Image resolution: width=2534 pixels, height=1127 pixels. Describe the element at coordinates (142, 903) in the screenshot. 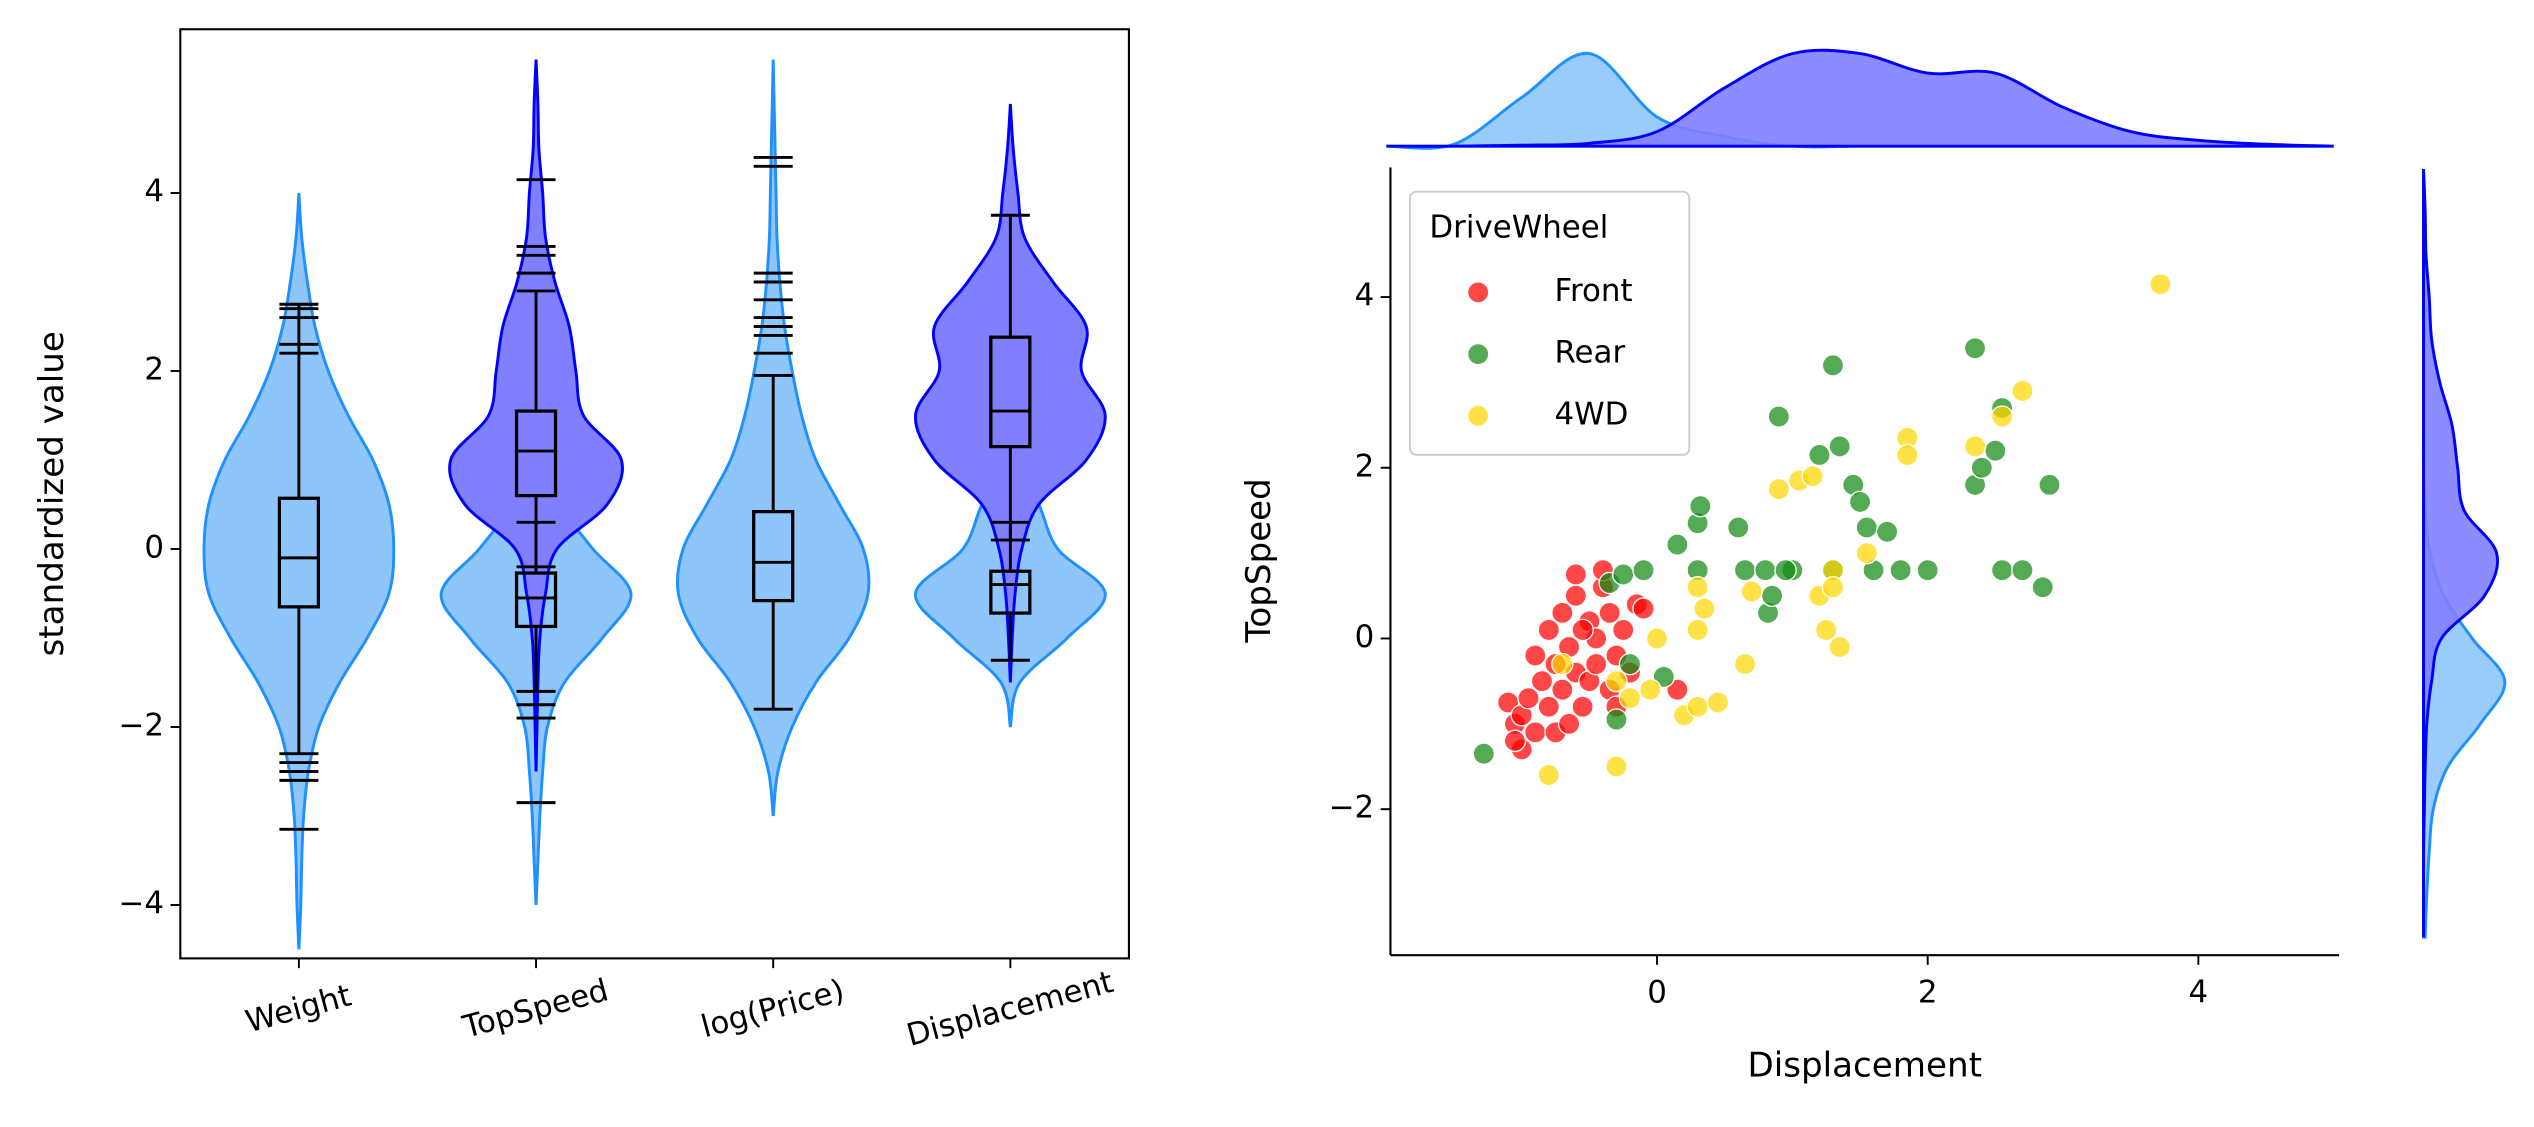

I see `y-tick-label: −4` at that location.